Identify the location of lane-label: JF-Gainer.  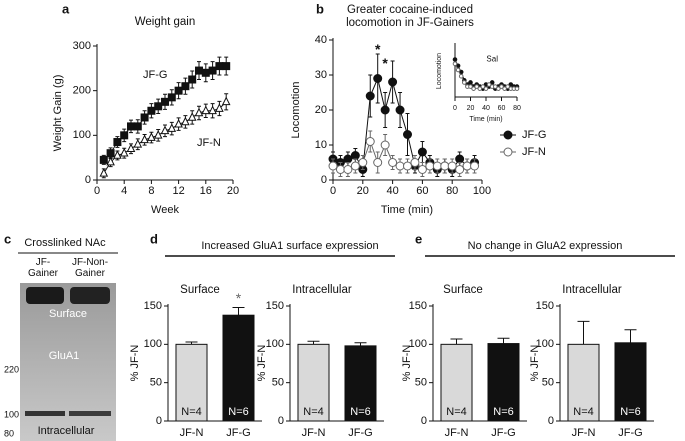
(42, 268).